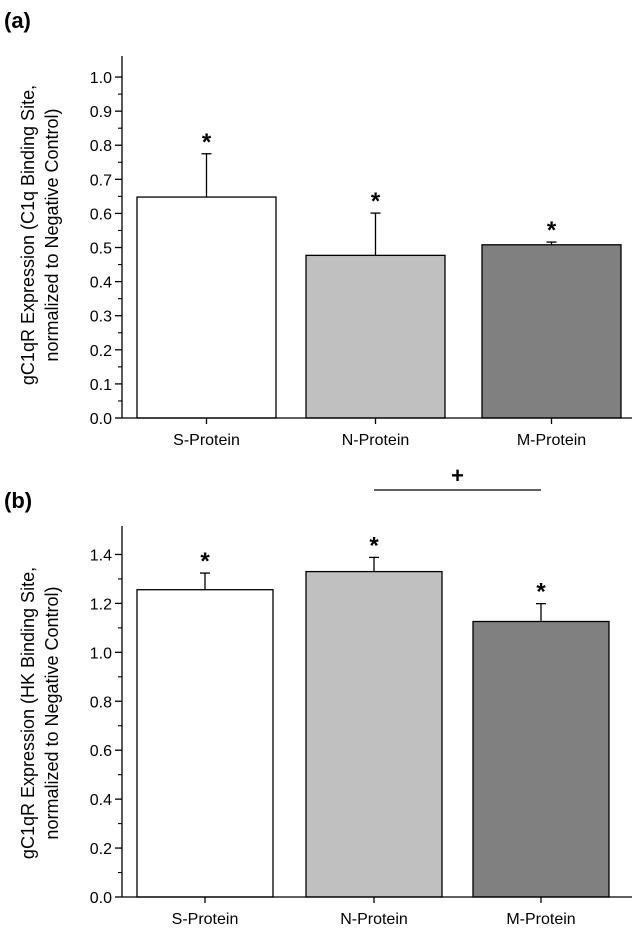  I want to click on panel-b-y-tick-label: 0.6, so click(101, 751).